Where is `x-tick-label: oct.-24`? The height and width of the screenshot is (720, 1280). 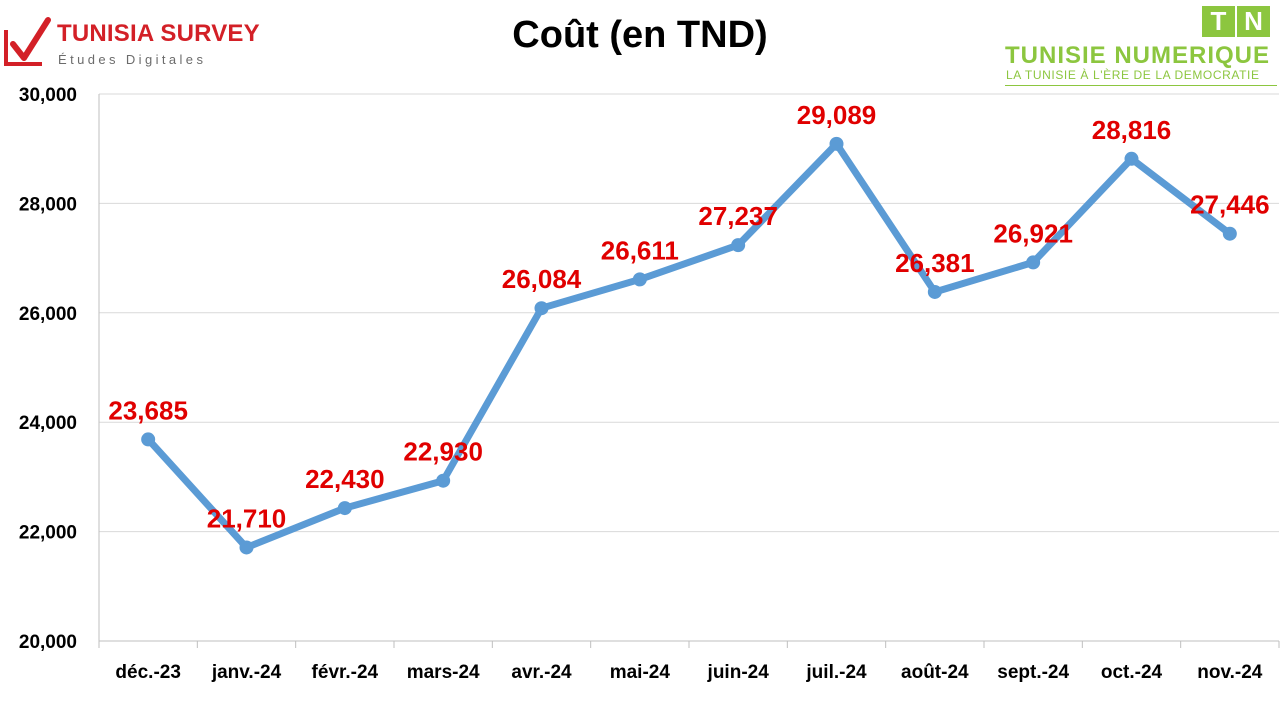 x-tick-label: oct.-24 is located at coordinates (1132, 672).